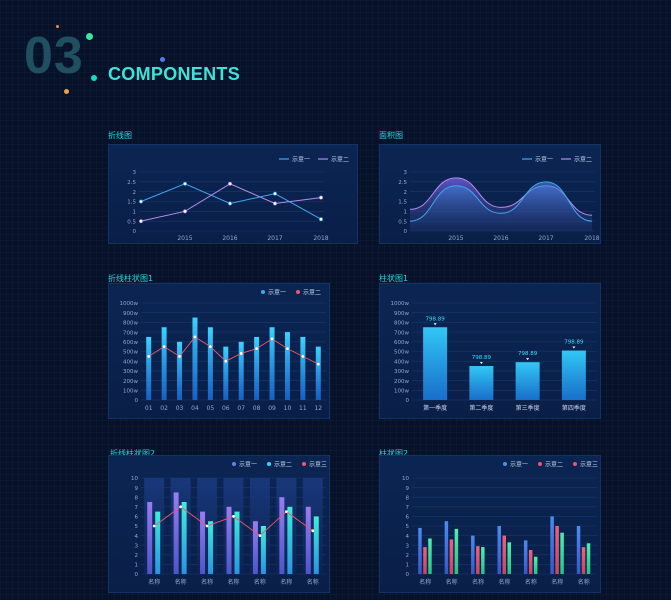 The image size is (671, 600). I want to click on y-tick-label: 1000w, so click(129, 304).